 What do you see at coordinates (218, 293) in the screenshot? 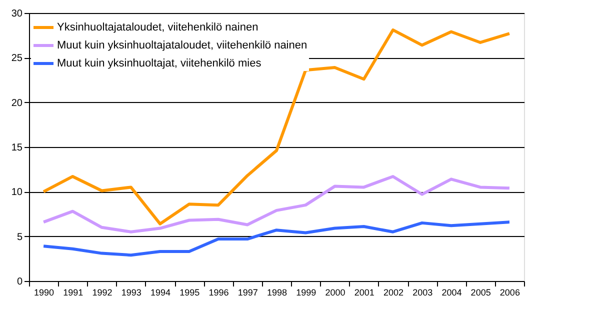
I see `x-tick-label: 1996` at bounding box center [218, 293].